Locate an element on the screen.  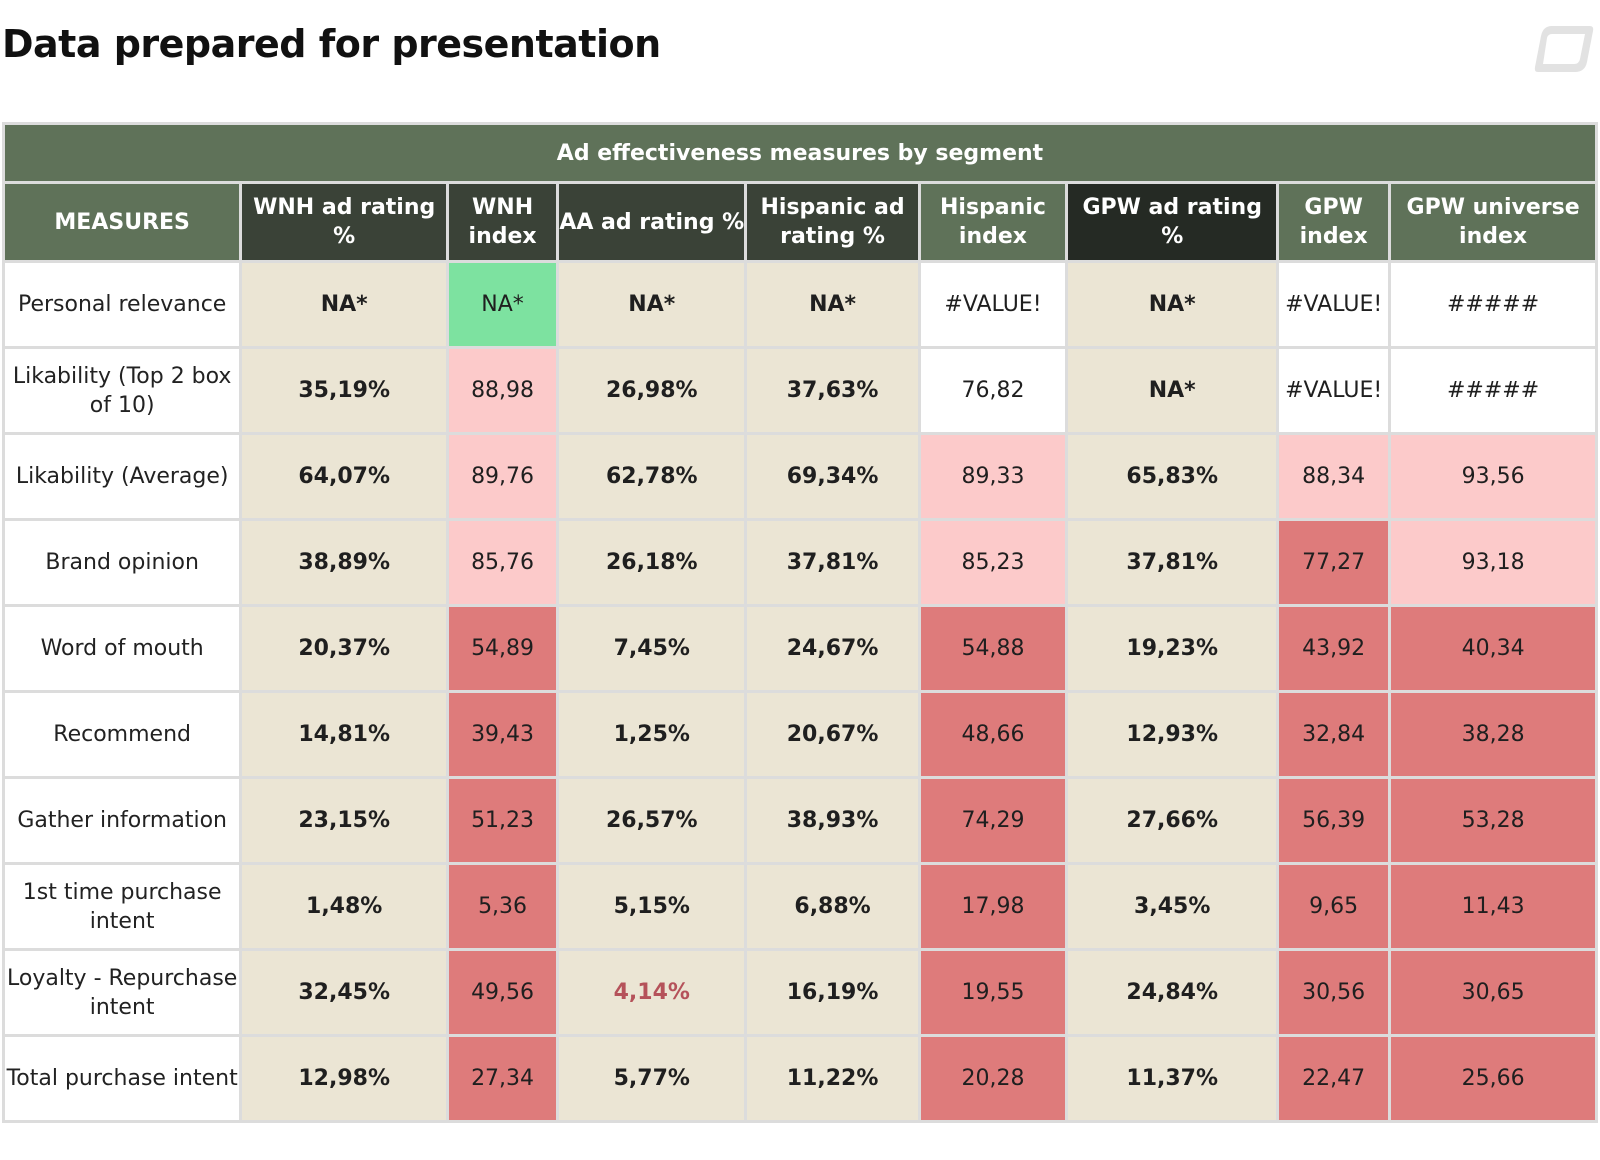
table-cell: 3,45% is located at coordinates (1172, 906).